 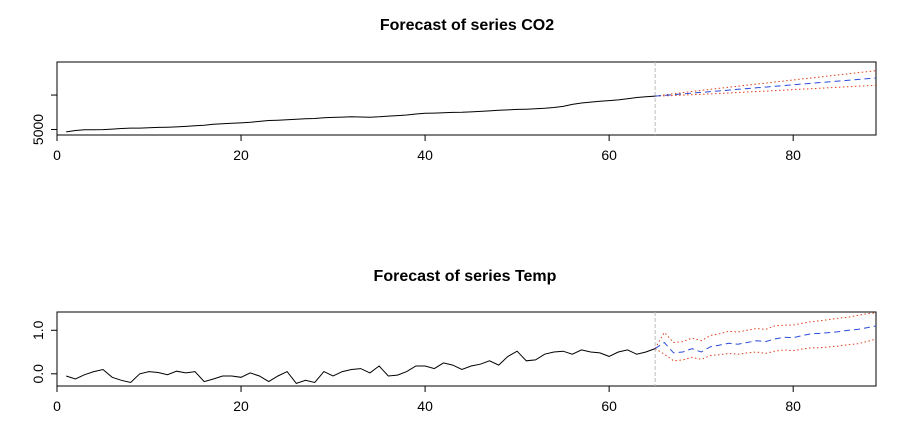 What do you see at coordinates (241, 406) in the screenshot?
I see `temp-x-tick-label-1: 20` at bounding box center [241, 406].